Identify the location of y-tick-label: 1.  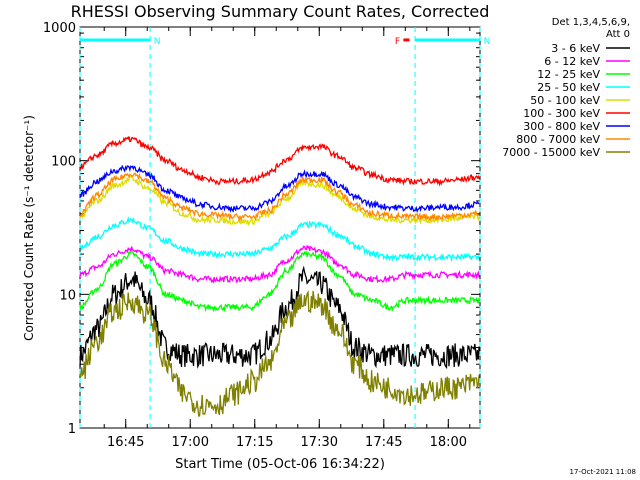
(72, 429).